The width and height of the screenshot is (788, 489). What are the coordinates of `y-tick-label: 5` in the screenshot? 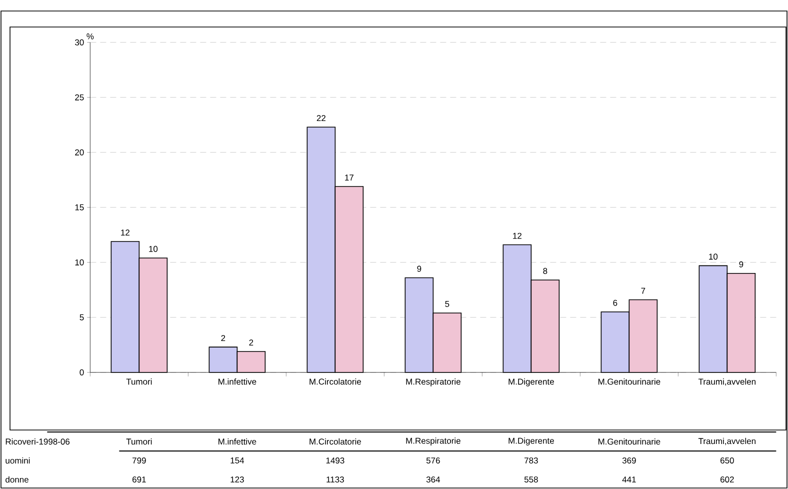 It's located at (82, 317).